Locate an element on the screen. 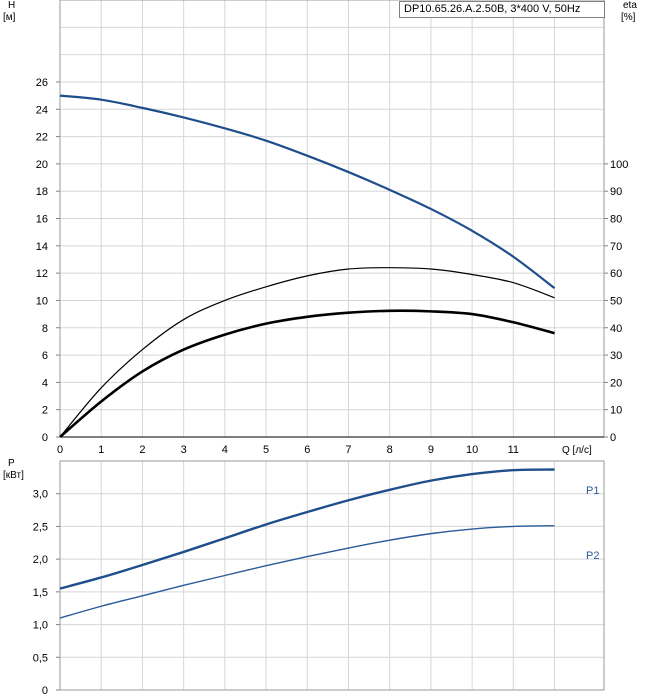 Image resolution: width=658 pixels, height=700 pixels. flow-axis-label: Q [л/с] is located at coordinates (577, 450).